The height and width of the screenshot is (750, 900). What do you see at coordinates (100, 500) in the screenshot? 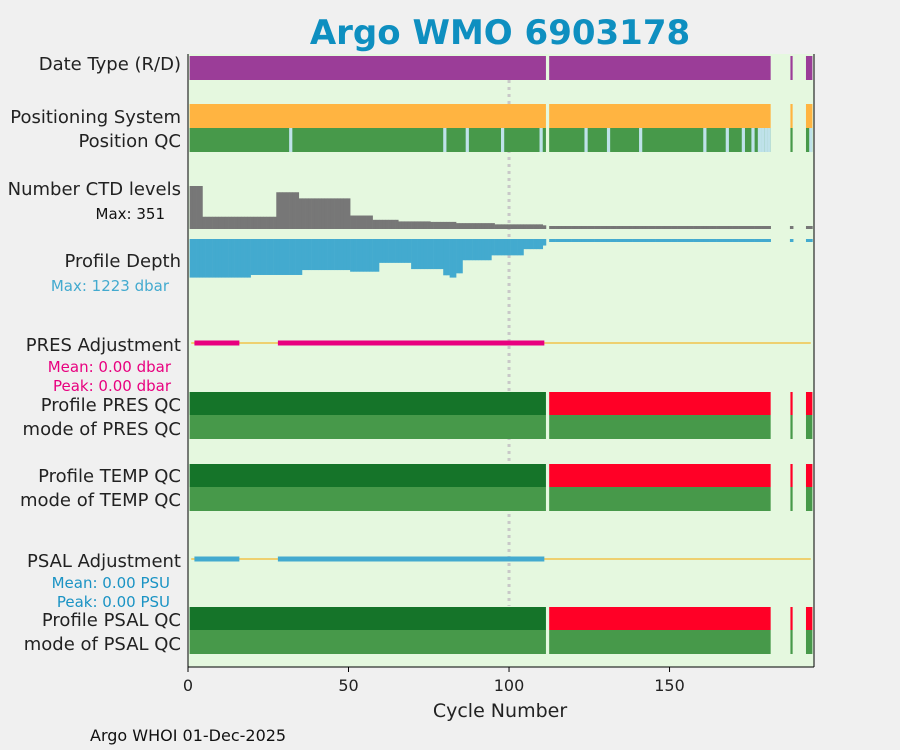
I see `mode-temp-qc-label: mode of TEMP QC` at bounding box center [100, 500].